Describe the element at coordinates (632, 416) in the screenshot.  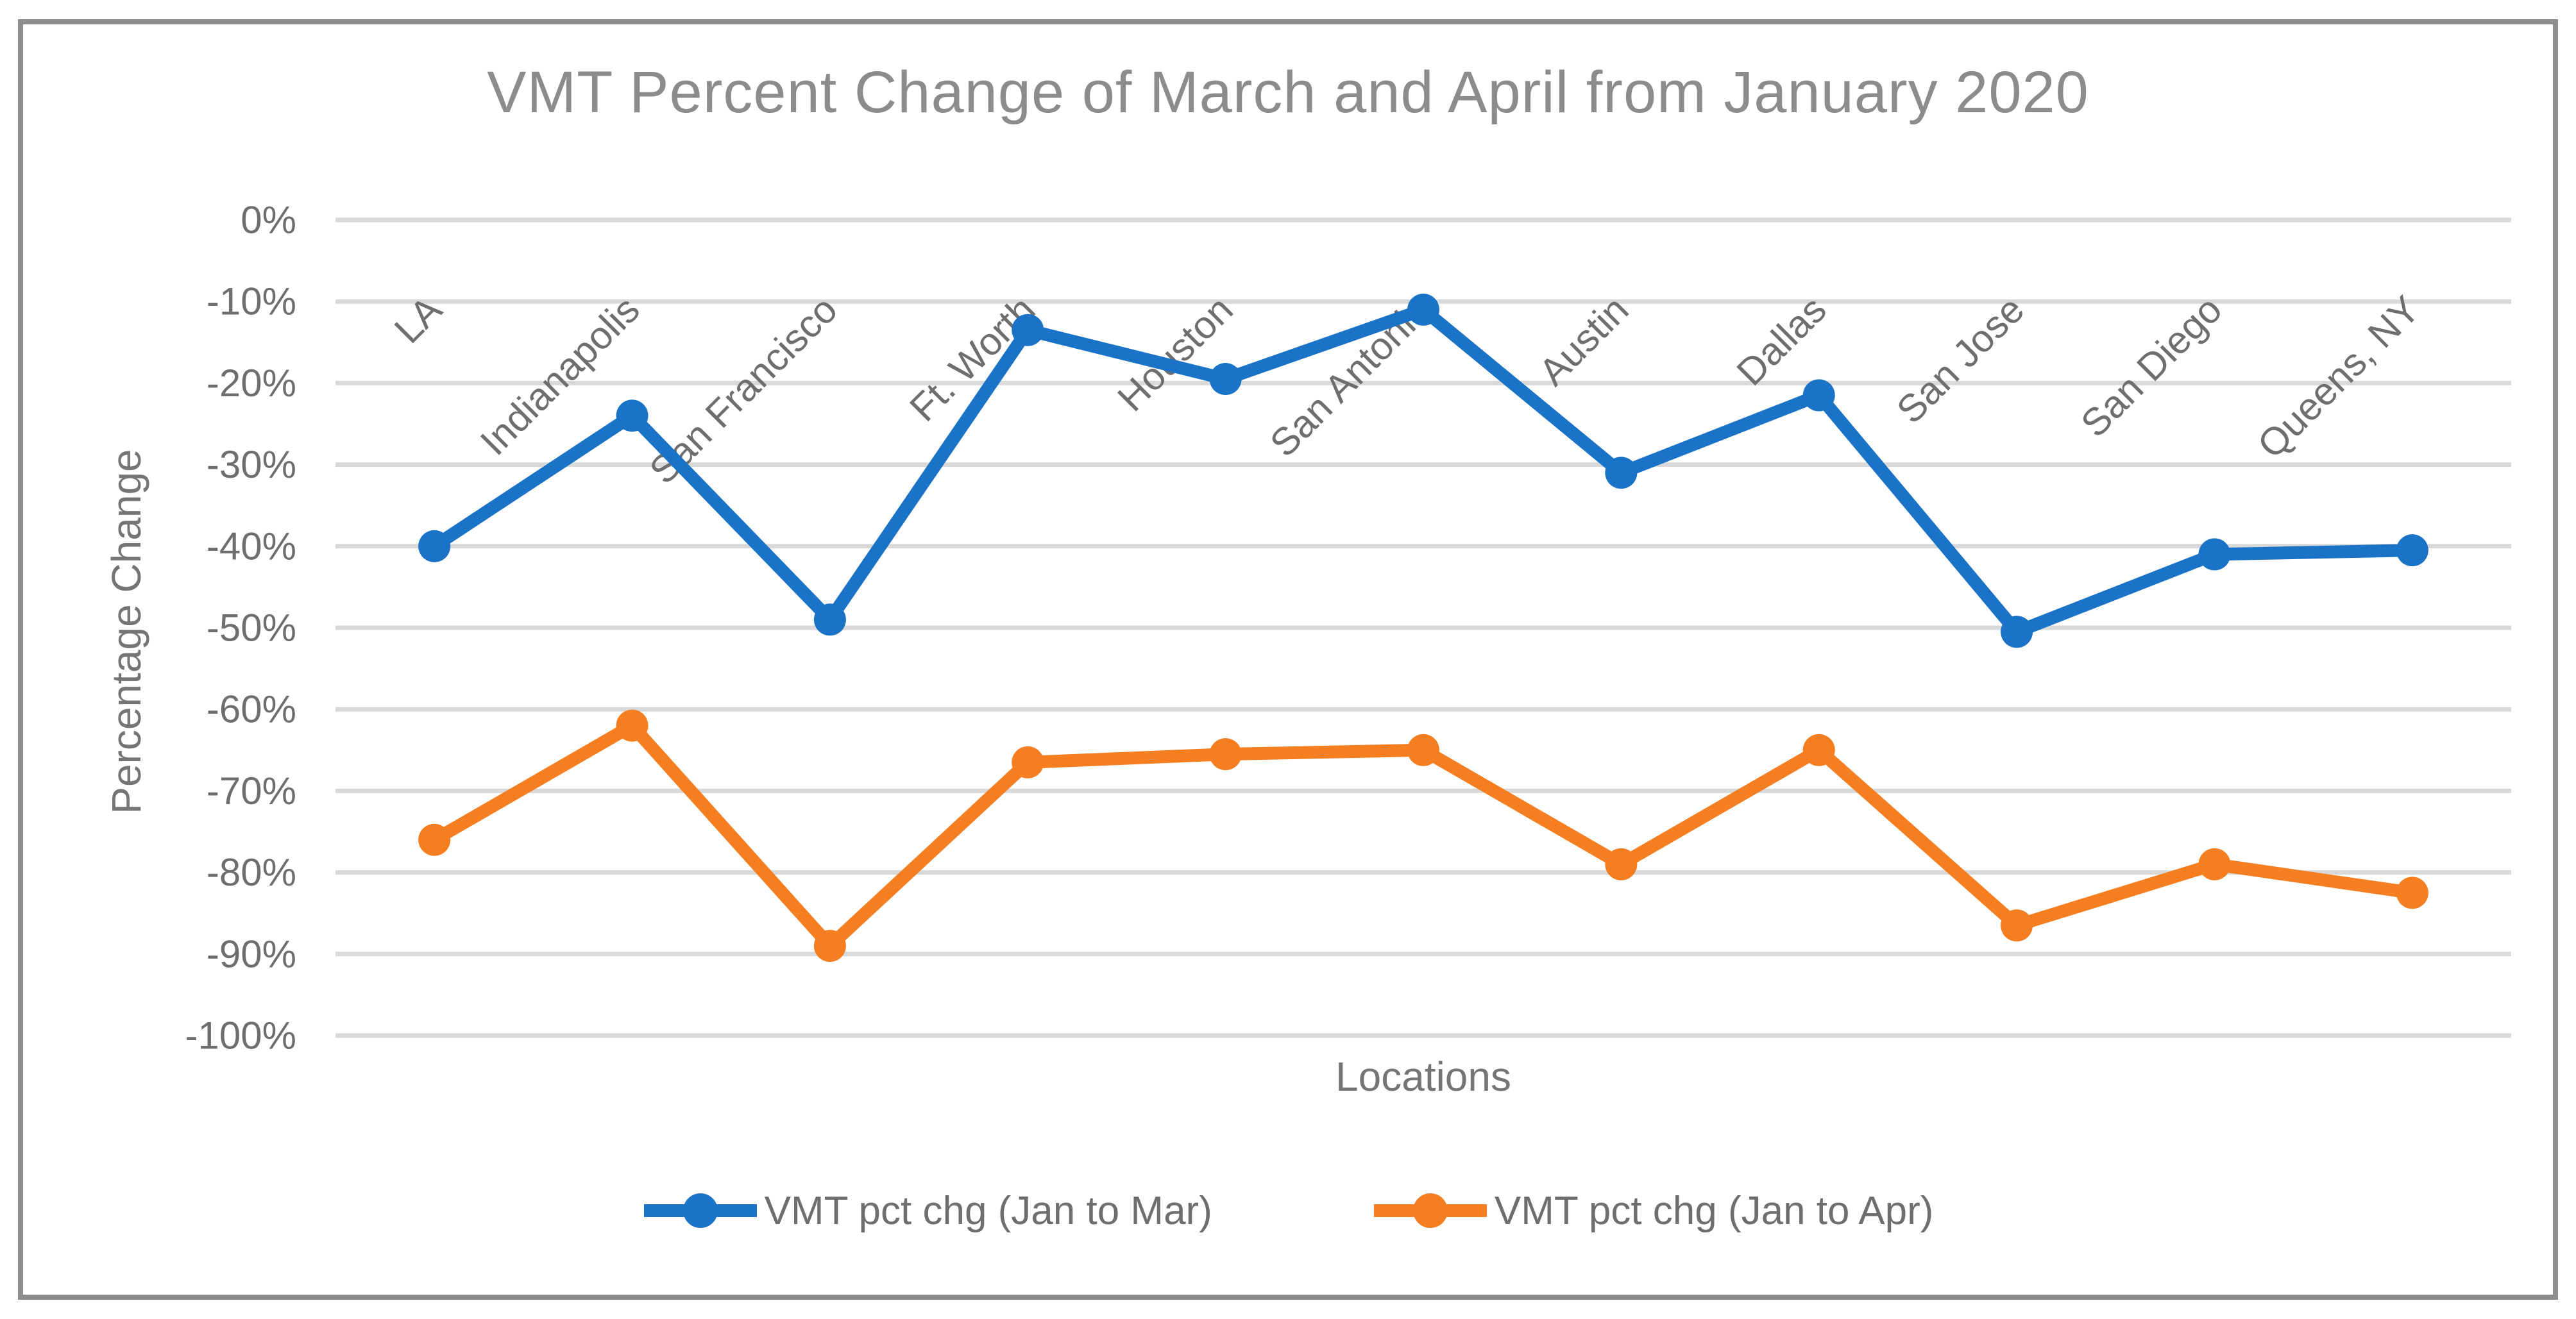
I see `data-point-jan-to-mar-indianapolis` at that location.